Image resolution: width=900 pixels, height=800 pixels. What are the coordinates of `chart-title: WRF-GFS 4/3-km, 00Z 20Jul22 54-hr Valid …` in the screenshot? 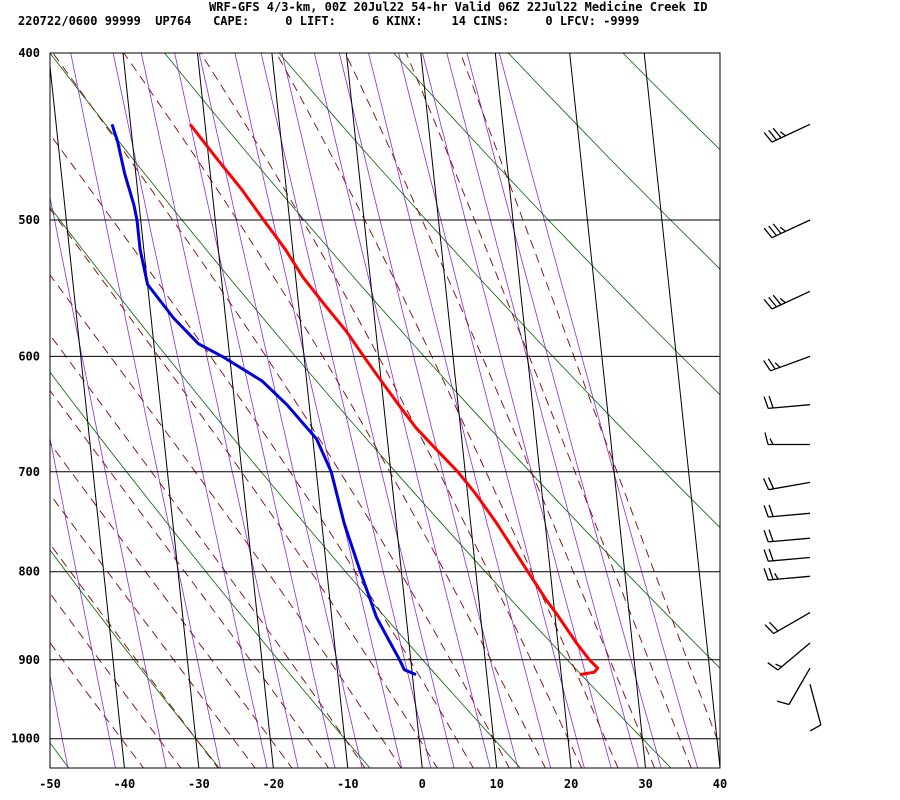 It's located at (458, 7).